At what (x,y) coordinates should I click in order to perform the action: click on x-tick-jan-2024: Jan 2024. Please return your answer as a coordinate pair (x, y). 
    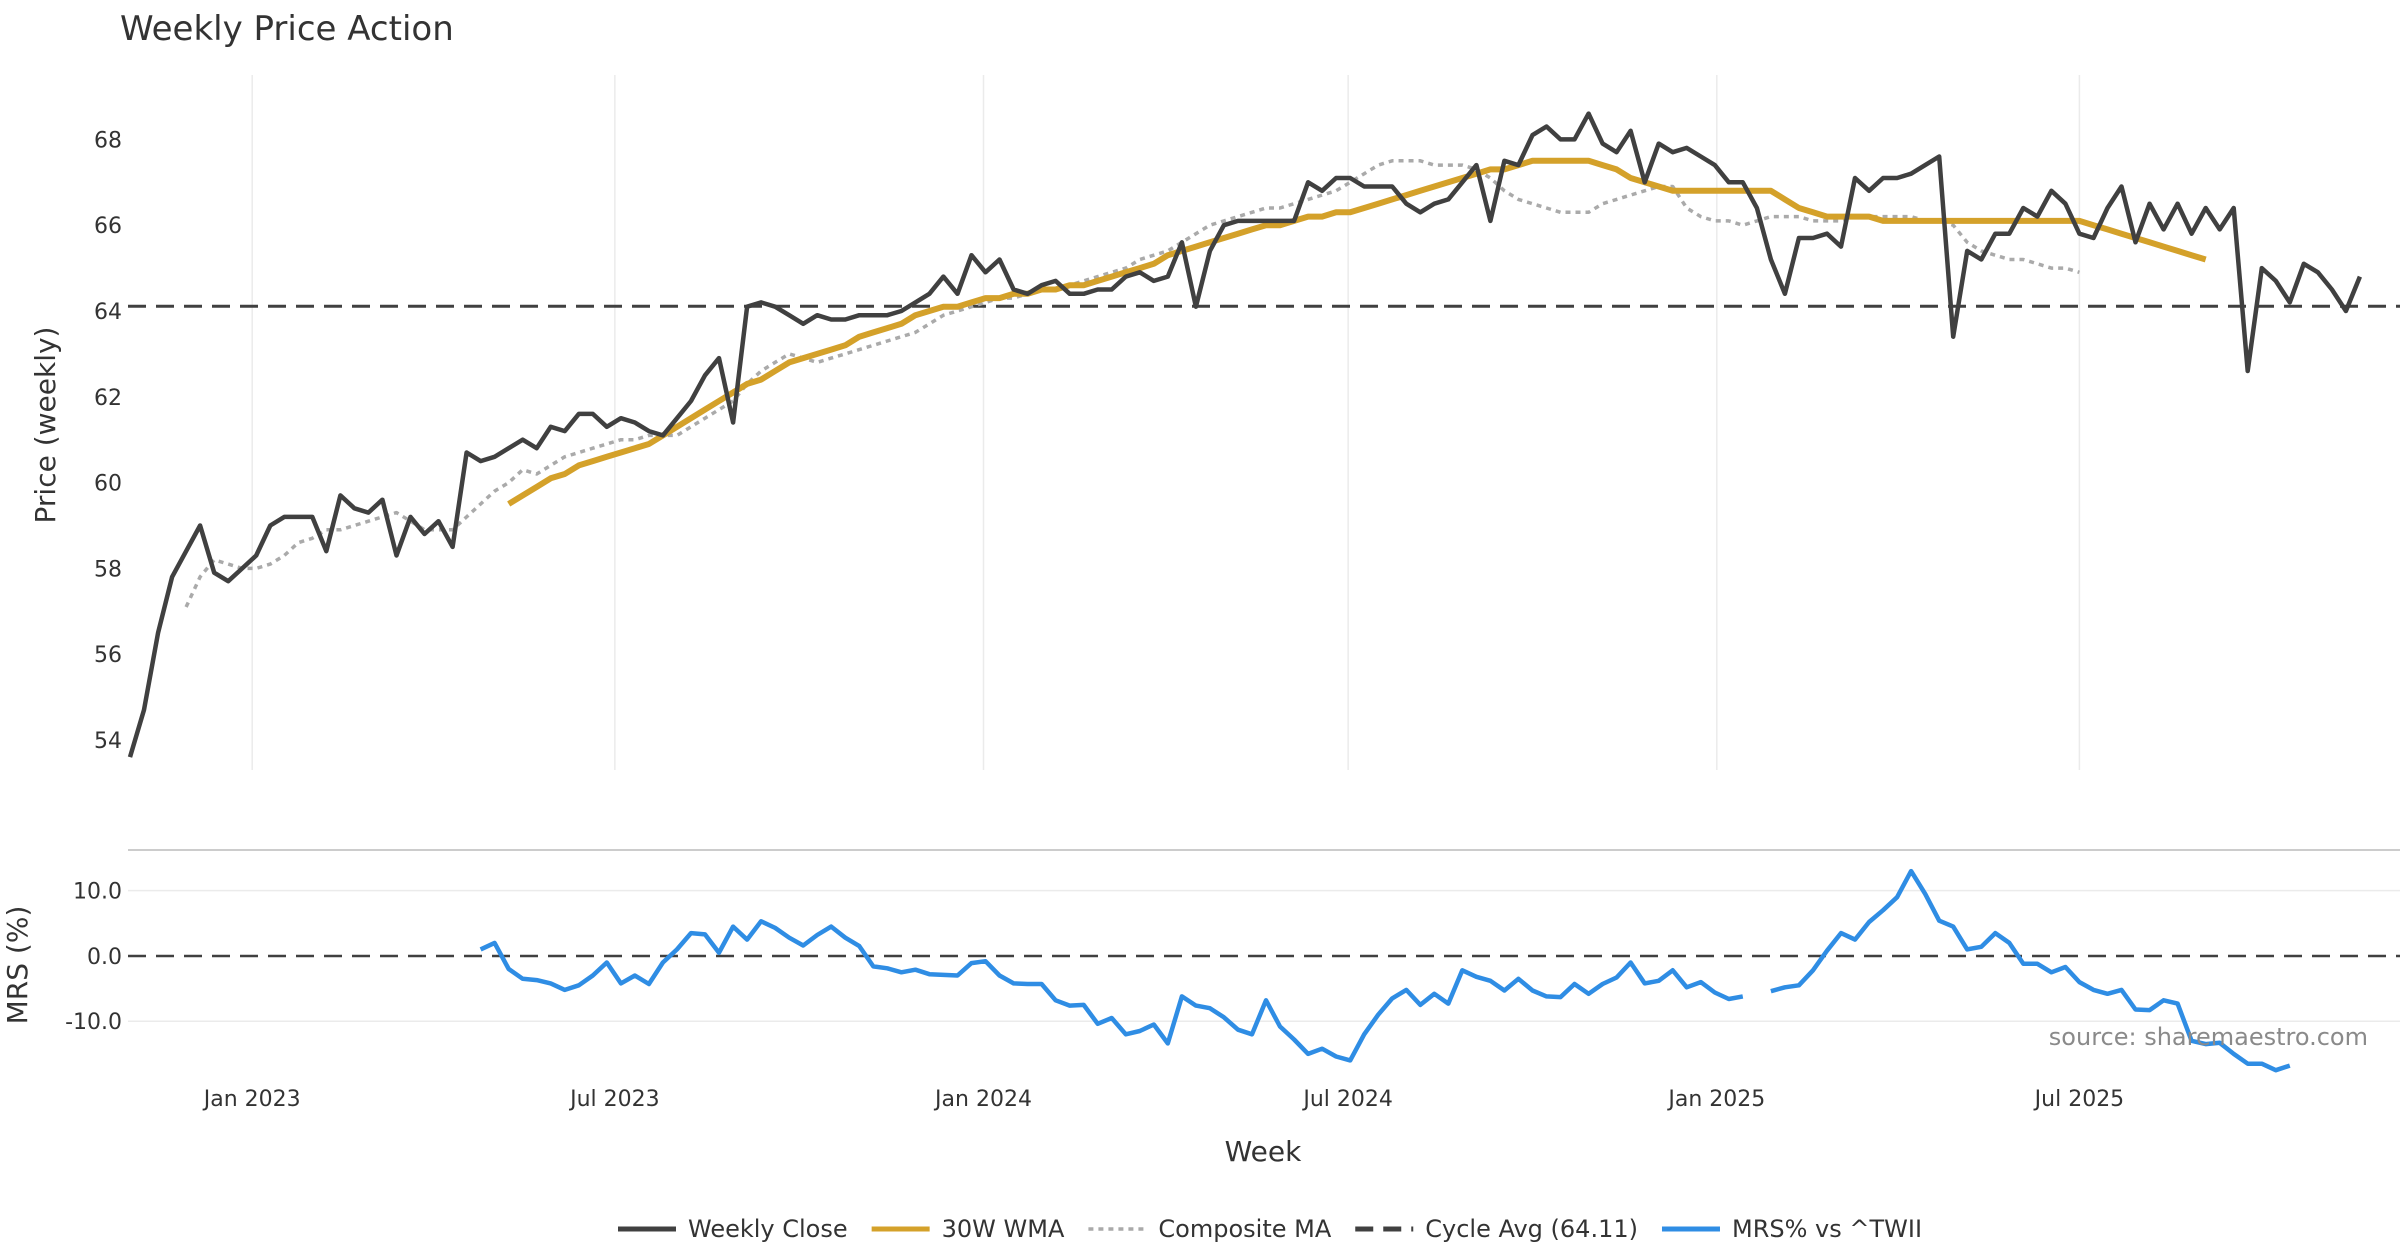
    Looking at the image, I should click on (982, 1099).